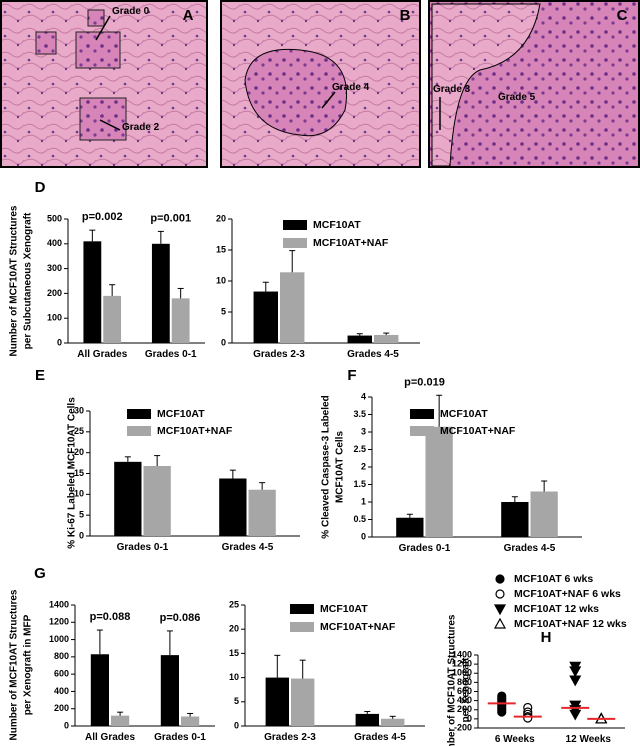  What do you see at coordinates (104, 84) in the screenshot?
I see `image-a` at bounding box center [104, 84].